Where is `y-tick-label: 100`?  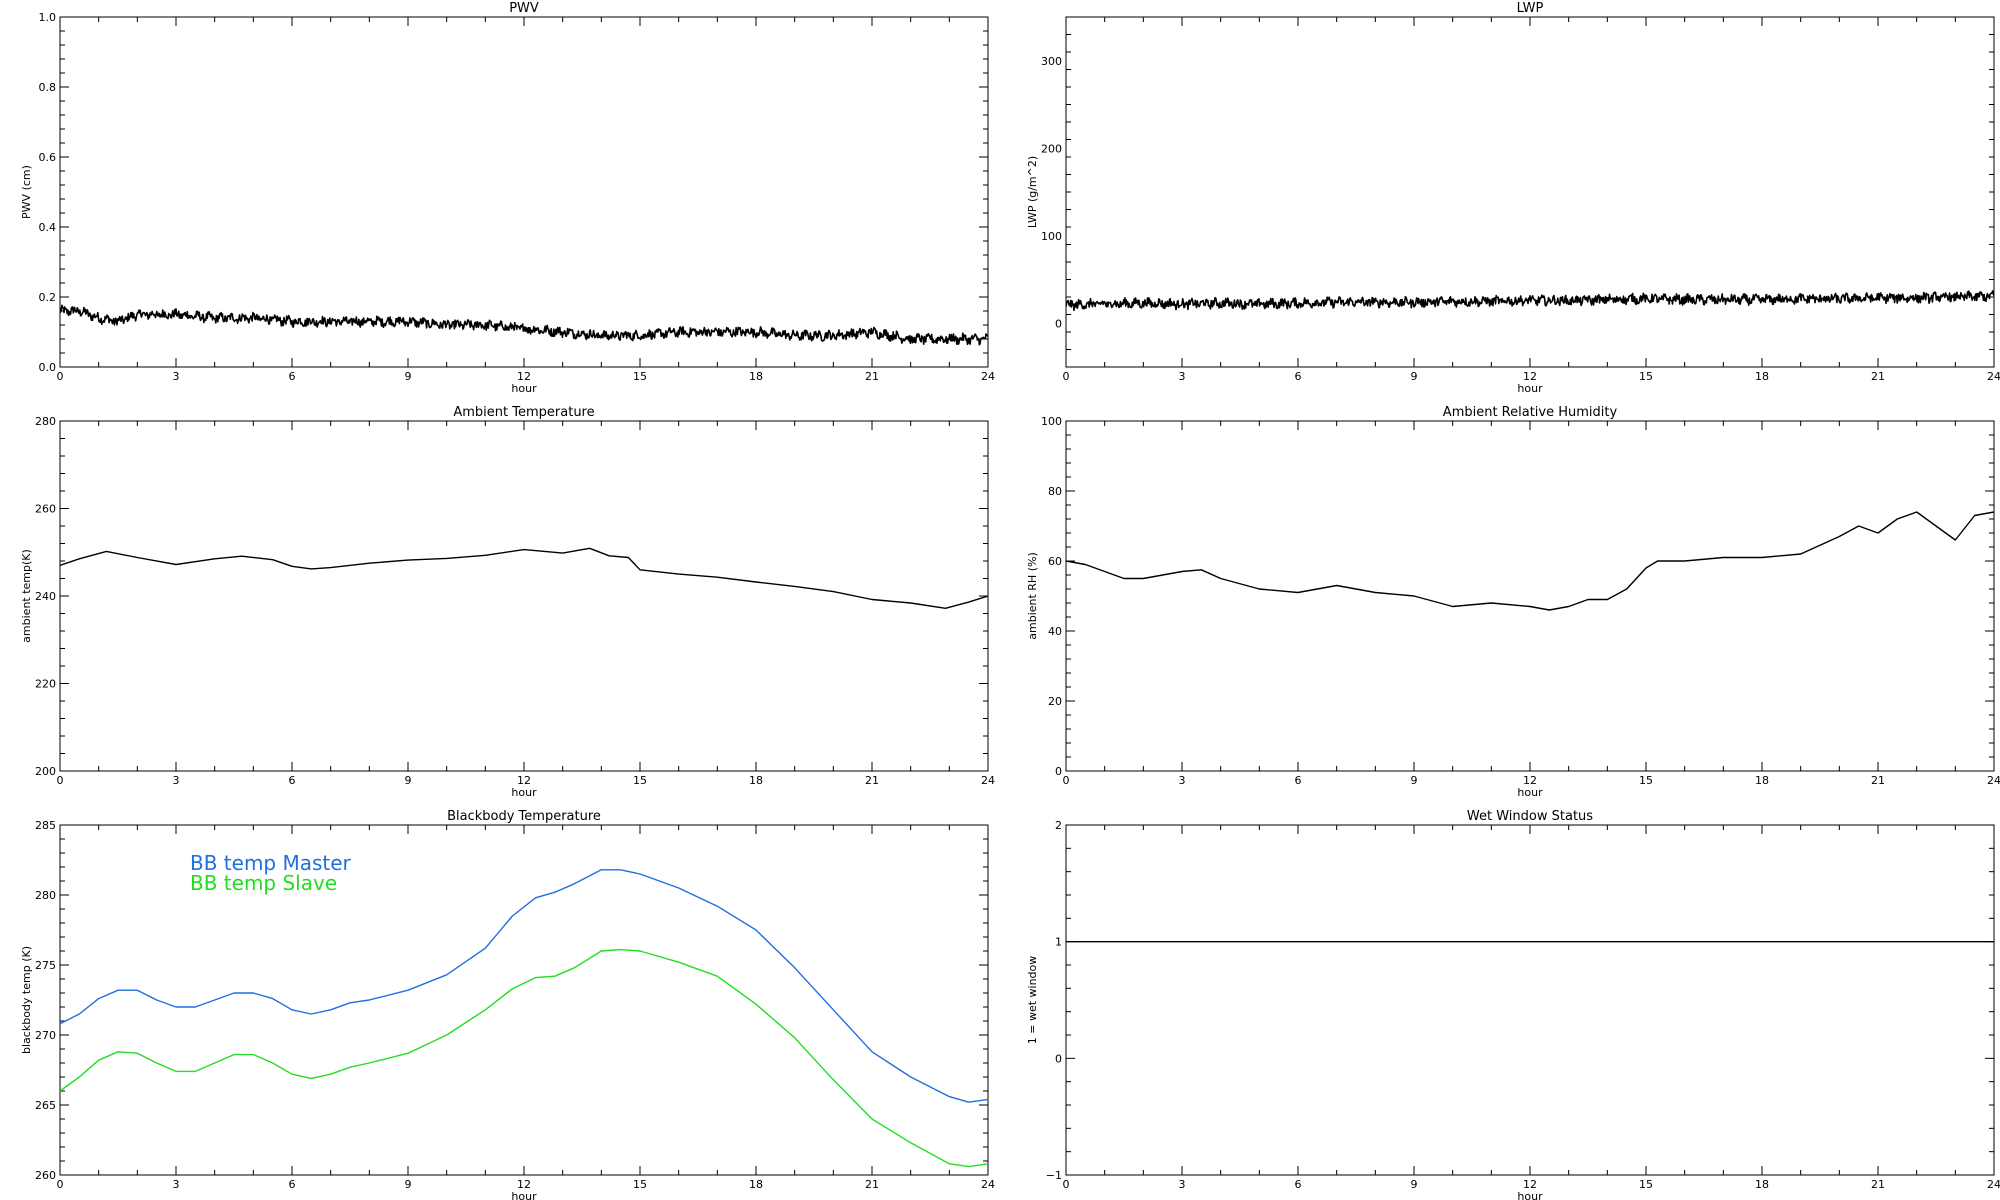
y-tick-label: 100 is located at coordinates (1051, 236).